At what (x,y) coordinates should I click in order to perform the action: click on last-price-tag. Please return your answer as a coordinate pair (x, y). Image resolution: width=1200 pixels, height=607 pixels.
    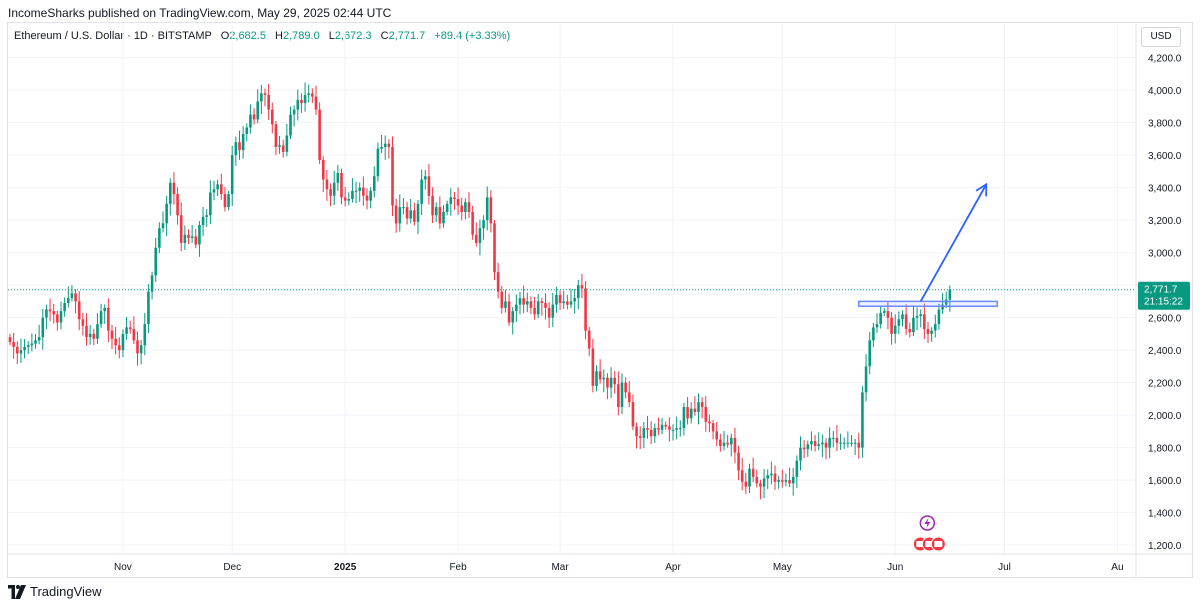
    Looking at the image, I should click on (1164, 295).